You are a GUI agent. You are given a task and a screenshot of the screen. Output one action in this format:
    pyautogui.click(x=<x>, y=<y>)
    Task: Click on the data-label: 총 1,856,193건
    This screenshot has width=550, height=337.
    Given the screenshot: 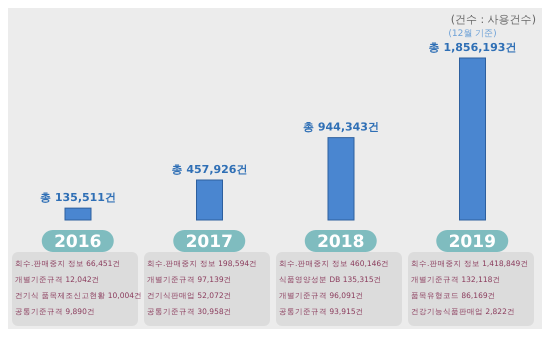 What is the action you would take?
    pyautogui.click(x=472, y=47)
    